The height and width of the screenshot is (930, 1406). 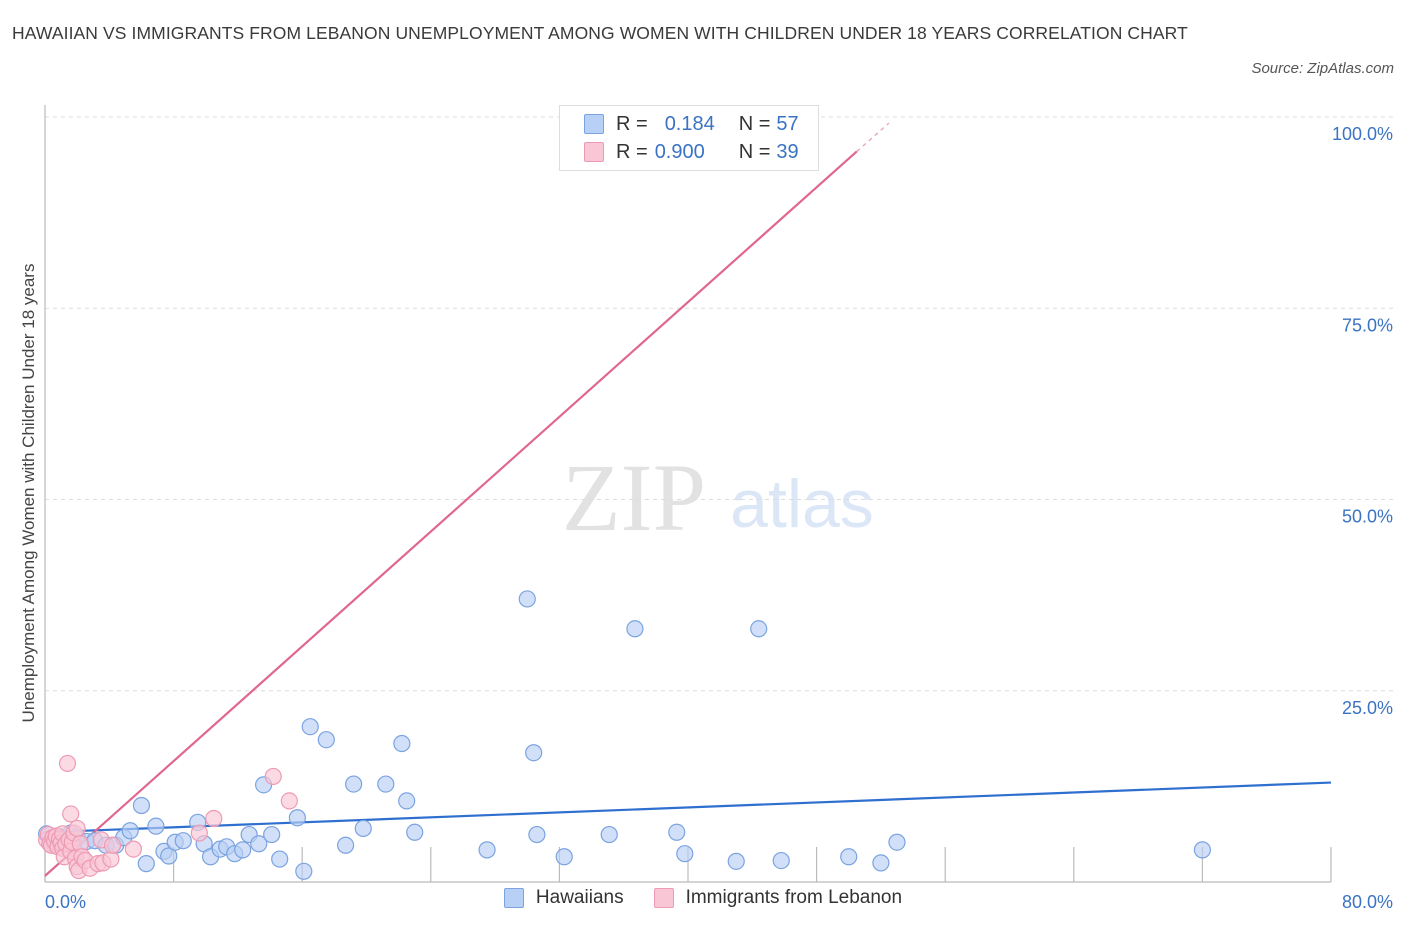 What do you see at coordinates (679, 151) in the screenshot?
I see `r-value: 0.900` at bounding box center [679, 151].